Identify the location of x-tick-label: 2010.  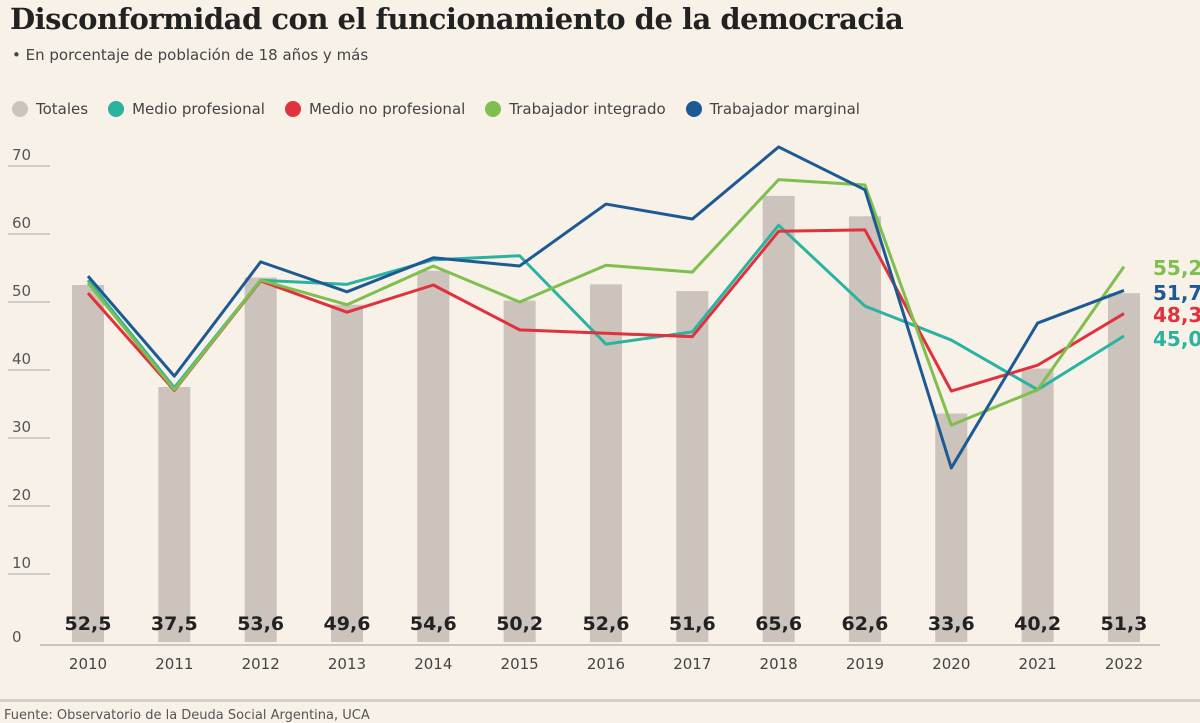
(88, 664).